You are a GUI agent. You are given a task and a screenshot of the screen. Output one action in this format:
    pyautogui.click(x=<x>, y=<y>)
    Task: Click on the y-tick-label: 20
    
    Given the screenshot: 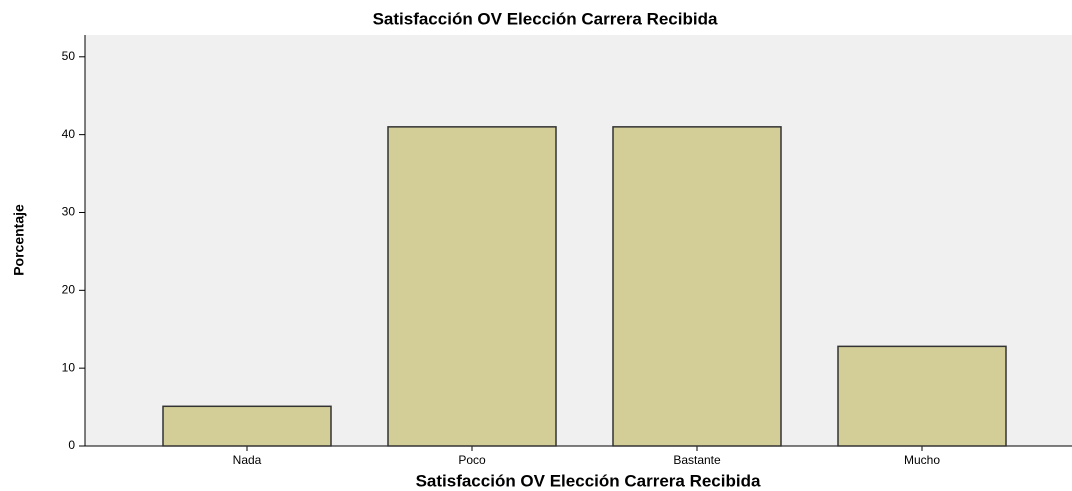 What is the action you would take?
    pyautogui.click(x=69, y=289)
    